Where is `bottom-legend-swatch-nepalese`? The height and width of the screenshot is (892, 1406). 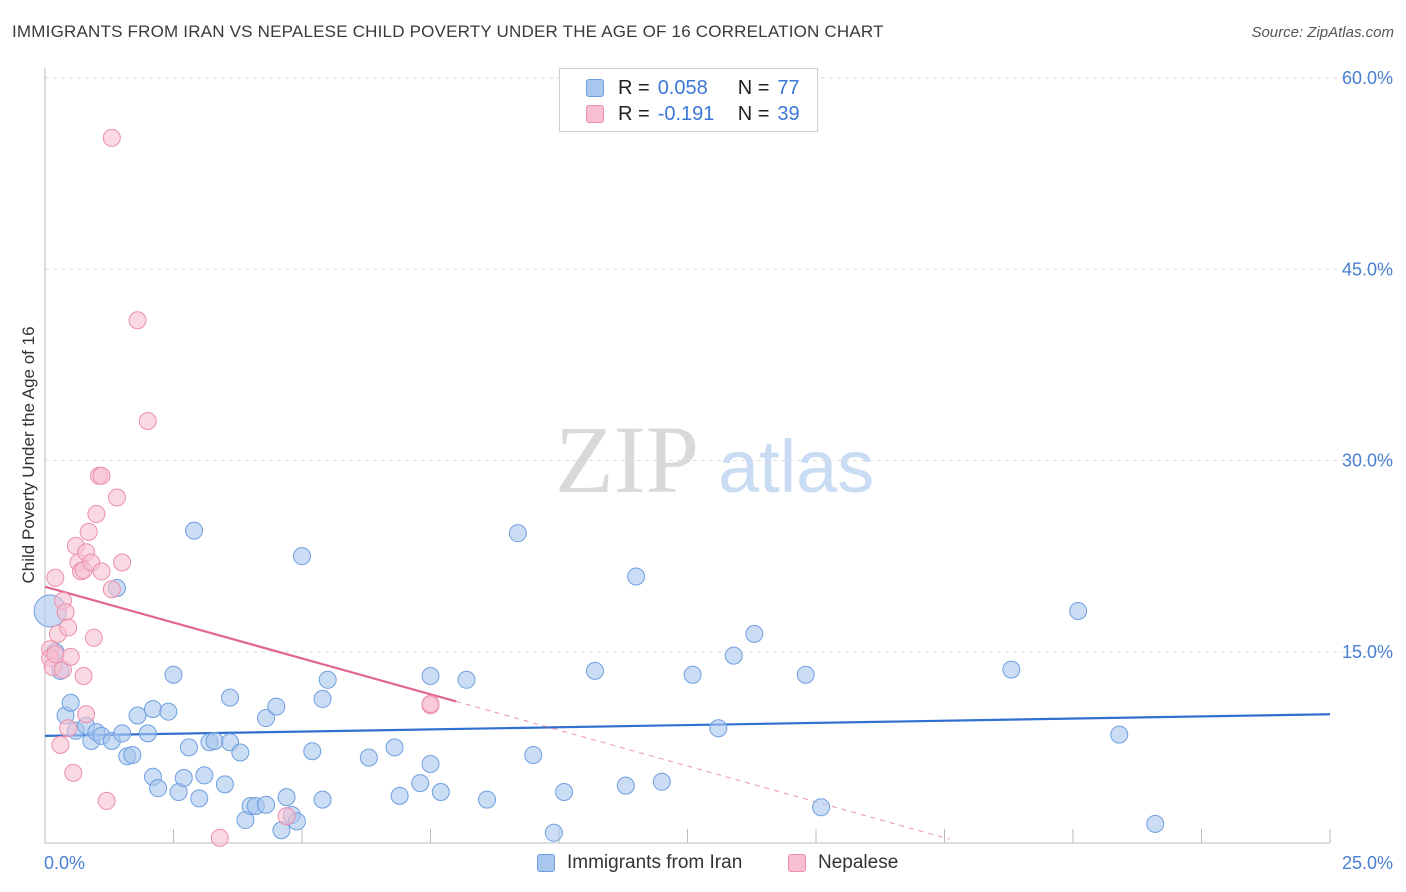 bottom-legend-swatch-nepalese is located at coordinates (797, 863).